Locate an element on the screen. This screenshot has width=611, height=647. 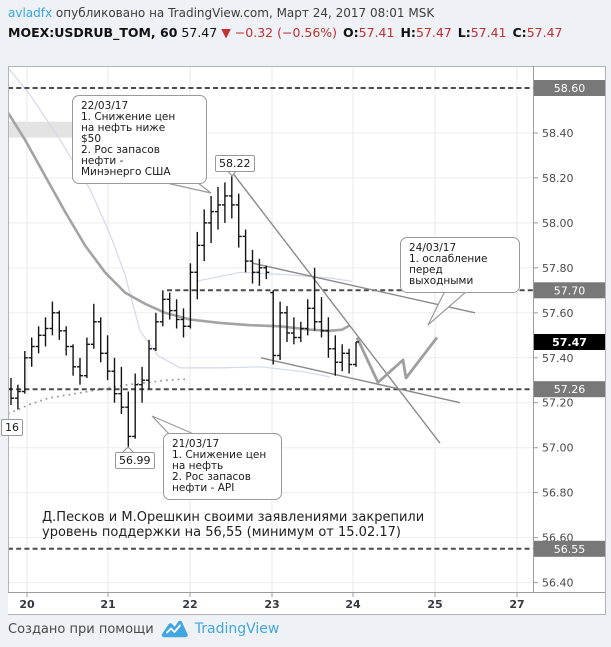
svg-text: 57.26 is located at coordinates (570, 389).